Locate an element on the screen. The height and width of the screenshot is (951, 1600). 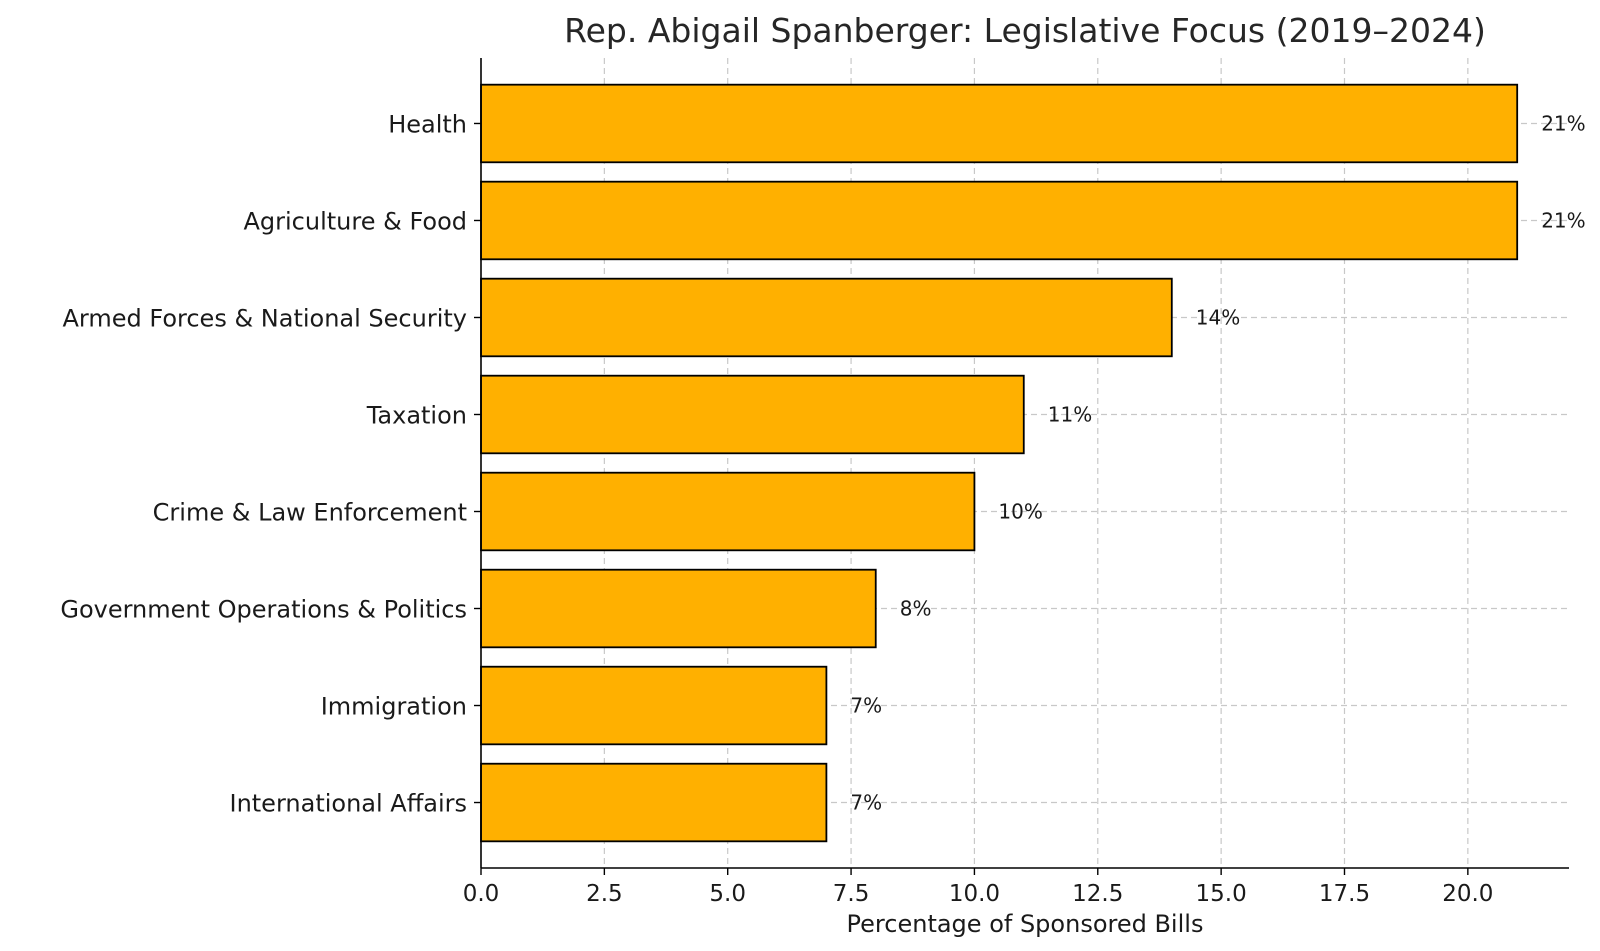
x-tick-label-0: 0.0 is located at coordinates (481, 894).